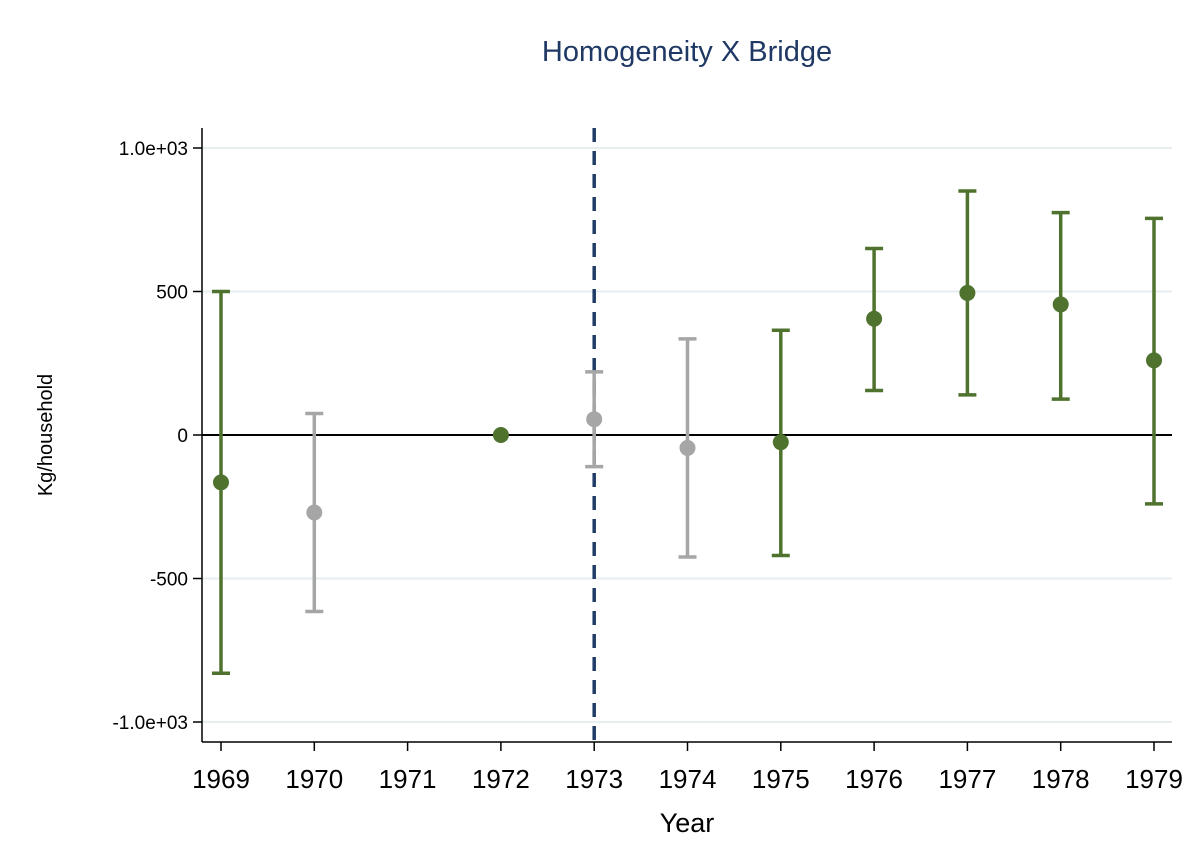 The image size is (1200, 867). Describe the element at coordinates (874, 779) in the screenshot. I see `x-tick-label: 1976` at that location.